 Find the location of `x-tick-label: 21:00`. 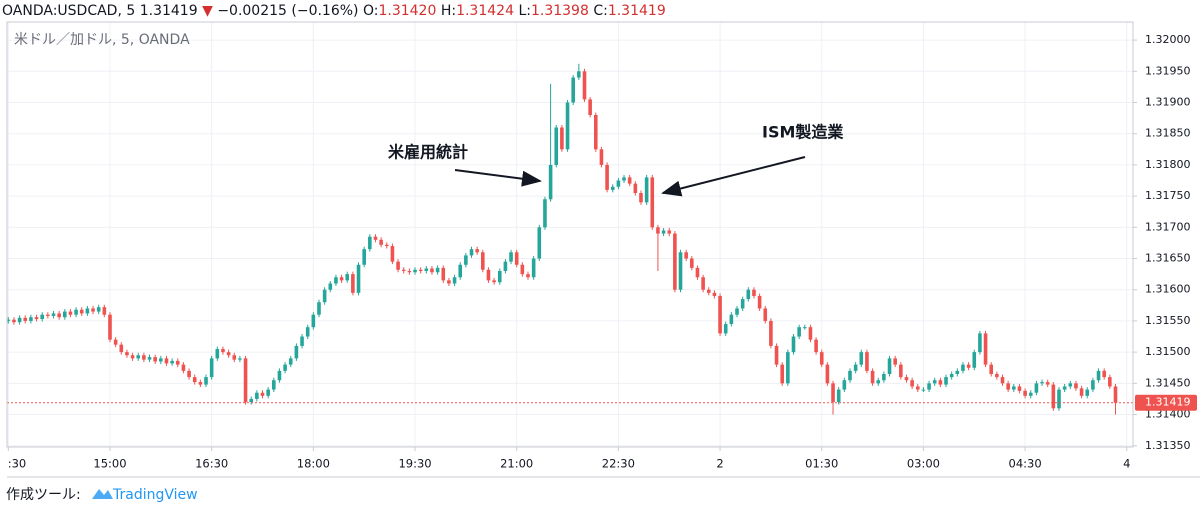

x-tick-label: 21:00 is located at coordinates (516, 464).